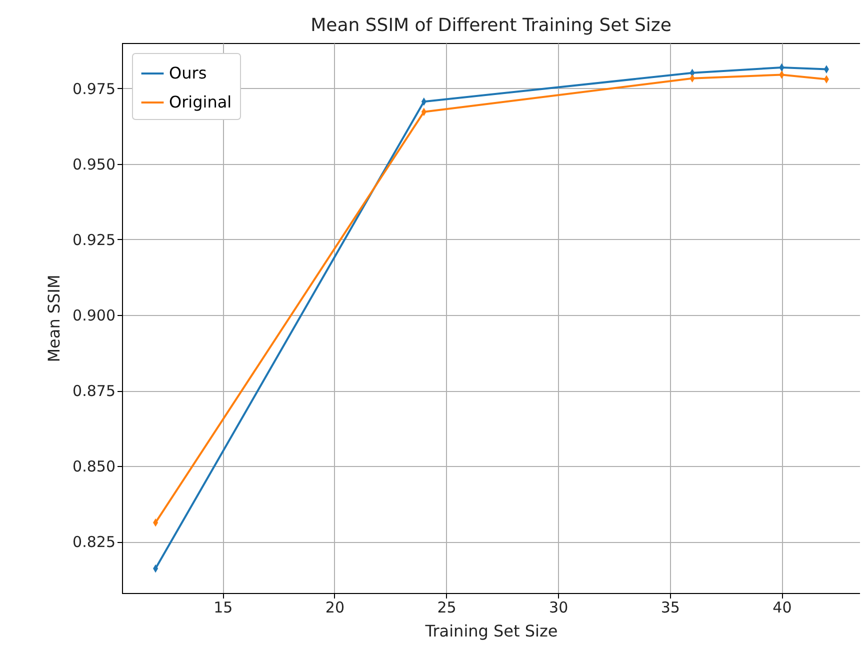 The height and width of the screenshot is (658, 861). I want to click on y-tick-label: 0.925, so click(94, 239).